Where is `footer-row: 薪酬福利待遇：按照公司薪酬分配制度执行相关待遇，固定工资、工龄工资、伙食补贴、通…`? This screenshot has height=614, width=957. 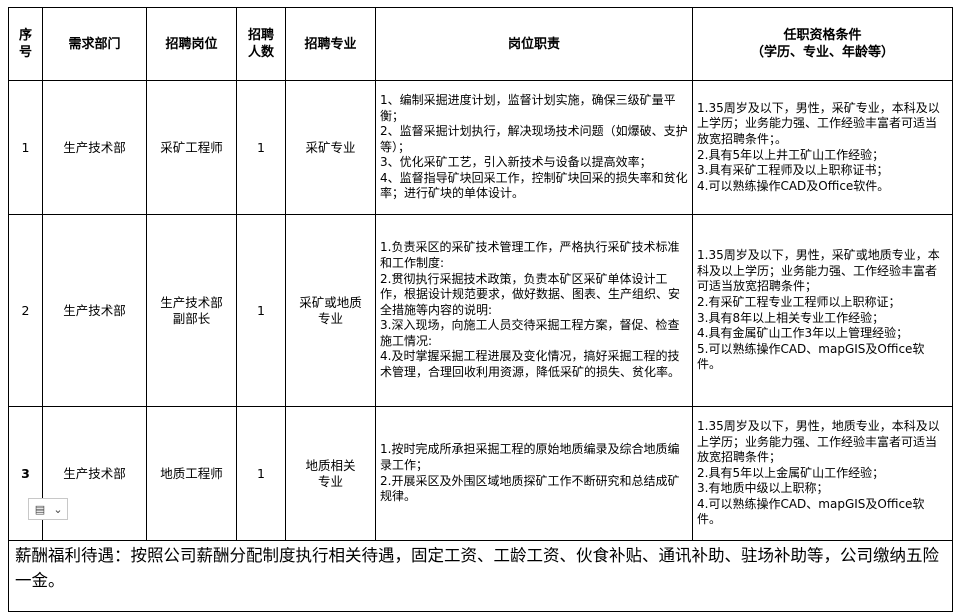
footer-row: 薪酬福利待遇：按照公司薪酬分配制度执行相关待遇，固定工资、工龄工资、伙食补贴、通… is located at coordinates (480, 576).